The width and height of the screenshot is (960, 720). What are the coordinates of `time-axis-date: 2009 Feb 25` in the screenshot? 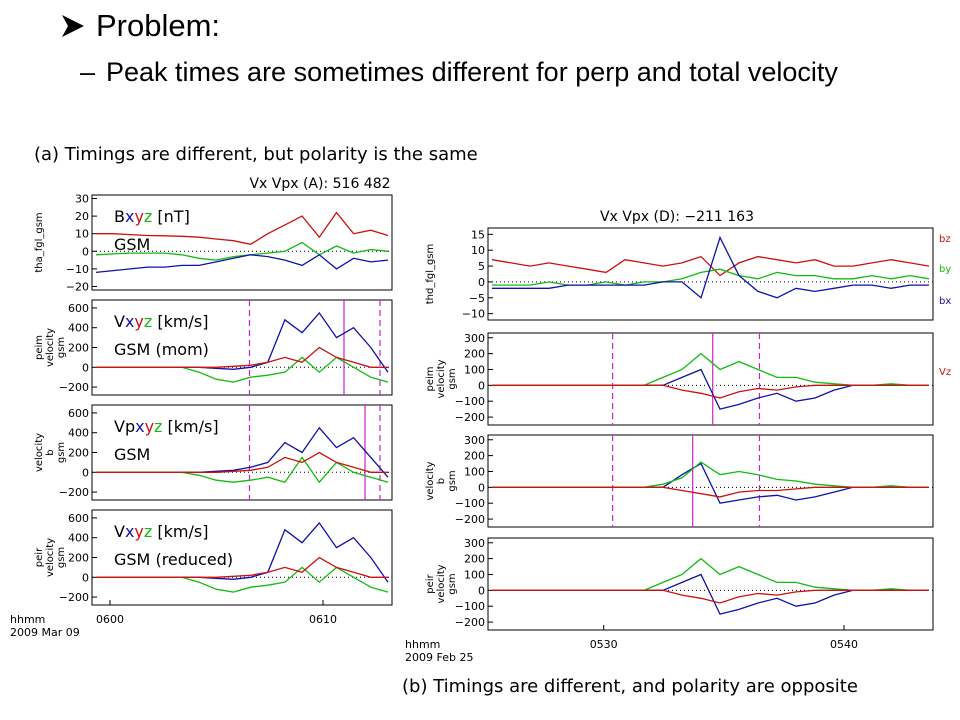 It's located at (439, 657).